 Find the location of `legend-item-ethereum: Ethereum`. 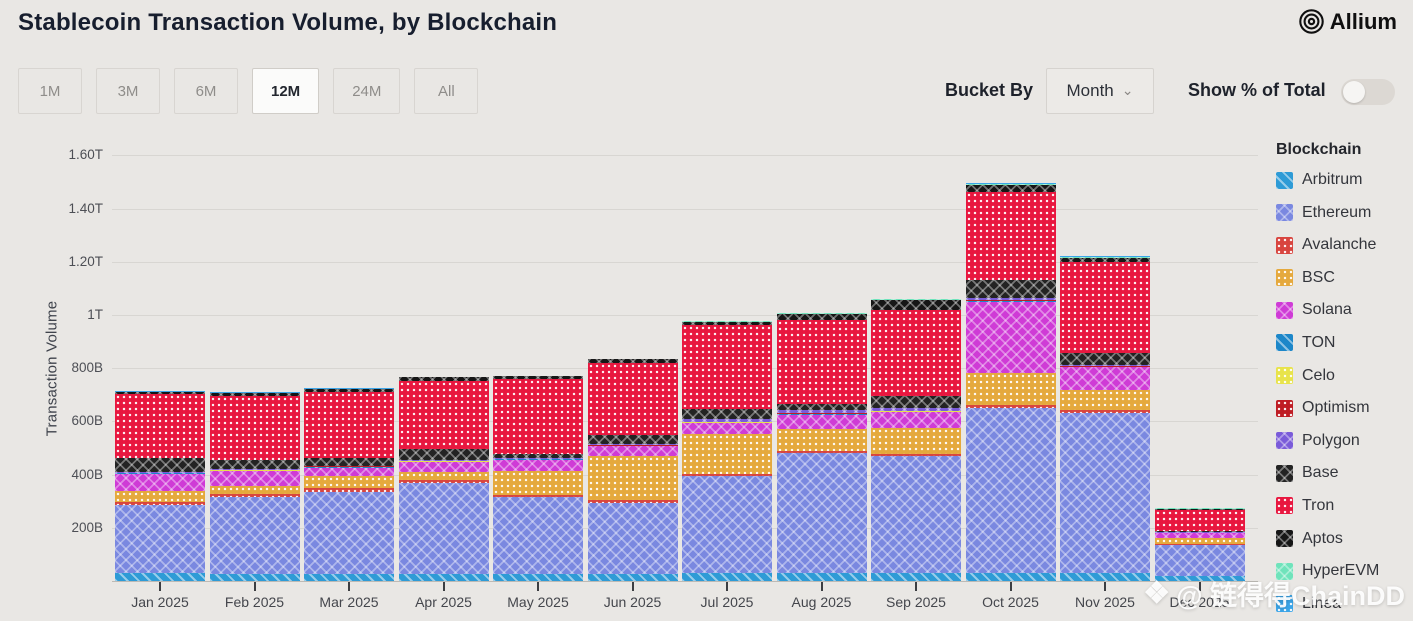

legend-item-ethereum: Ethereum is located at coordinates (1342, 213).